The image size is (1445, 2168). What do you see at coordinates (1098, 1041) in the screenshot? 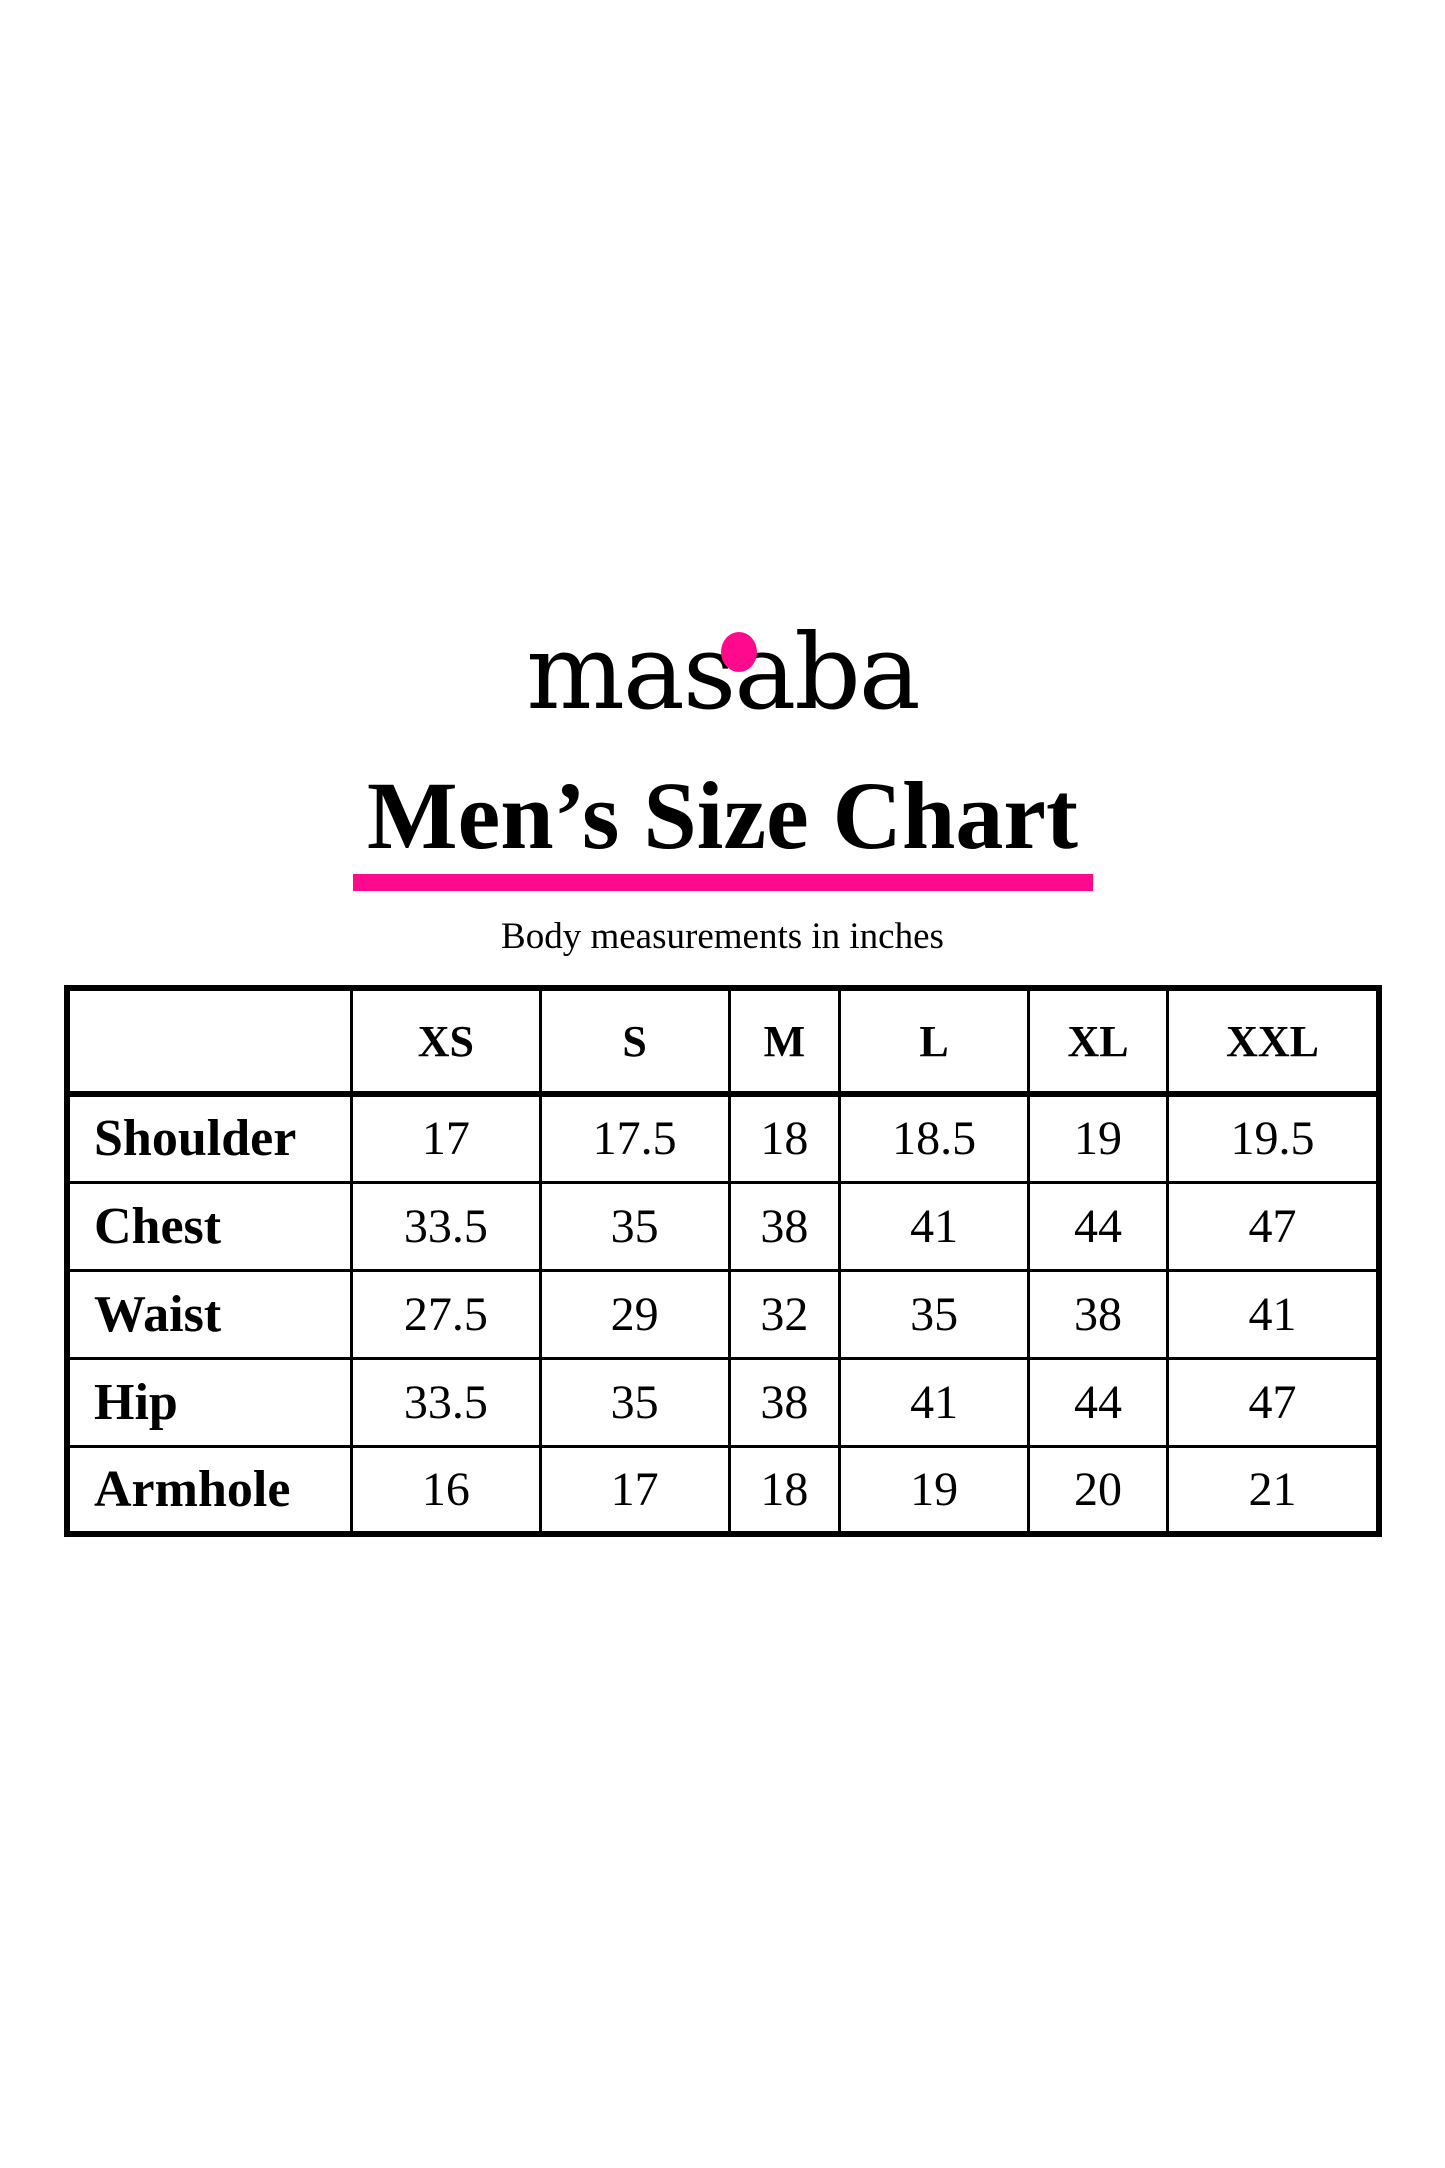
I see `header-cell: XL` at bounding box center [1098, 1041].